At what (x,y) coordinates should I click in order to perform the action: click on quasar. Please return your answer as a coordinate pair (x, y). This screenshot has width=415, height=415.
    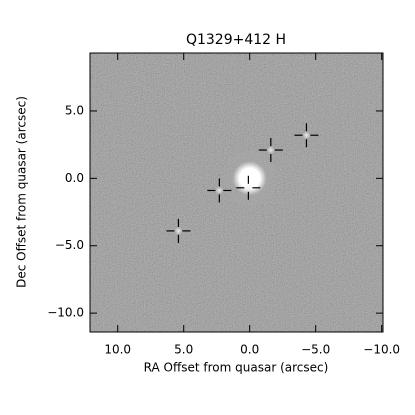
    Looking at the image, I should click on (249, 178).